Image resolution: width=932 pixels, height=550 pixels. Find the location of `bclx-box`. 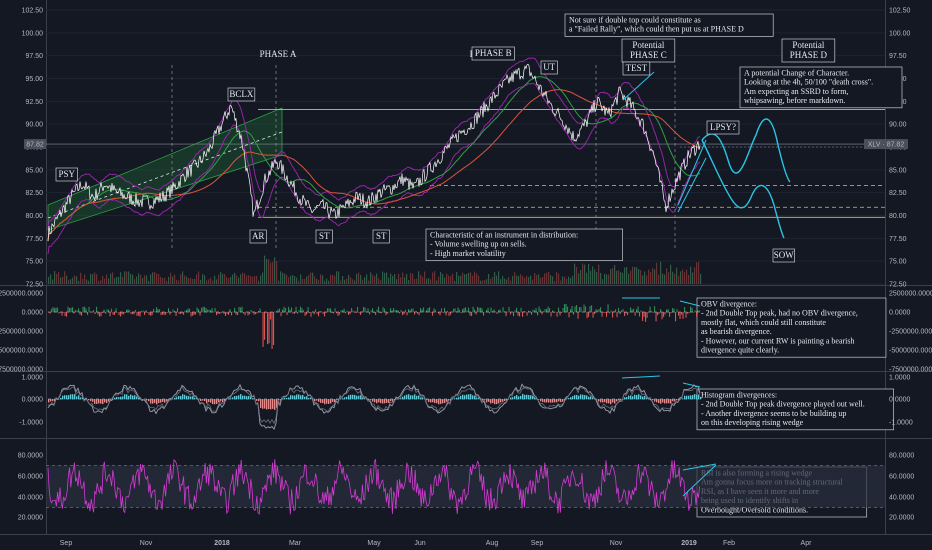

bclx-box is located at coordinates (241, 94).